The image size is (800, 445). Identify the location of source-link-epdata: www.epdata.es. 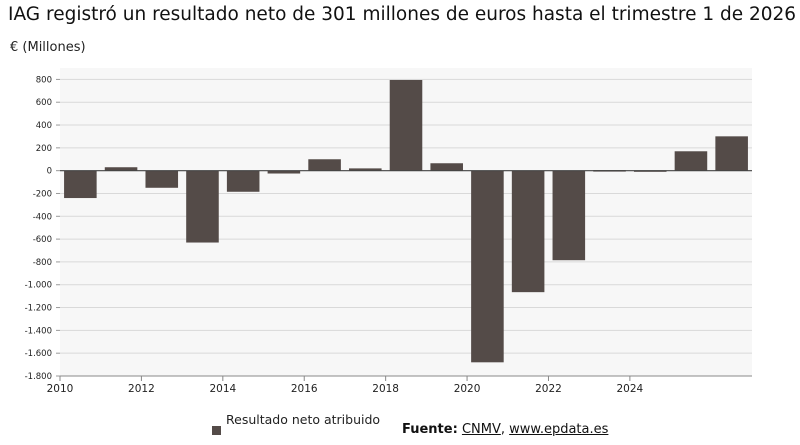
(559, 429).